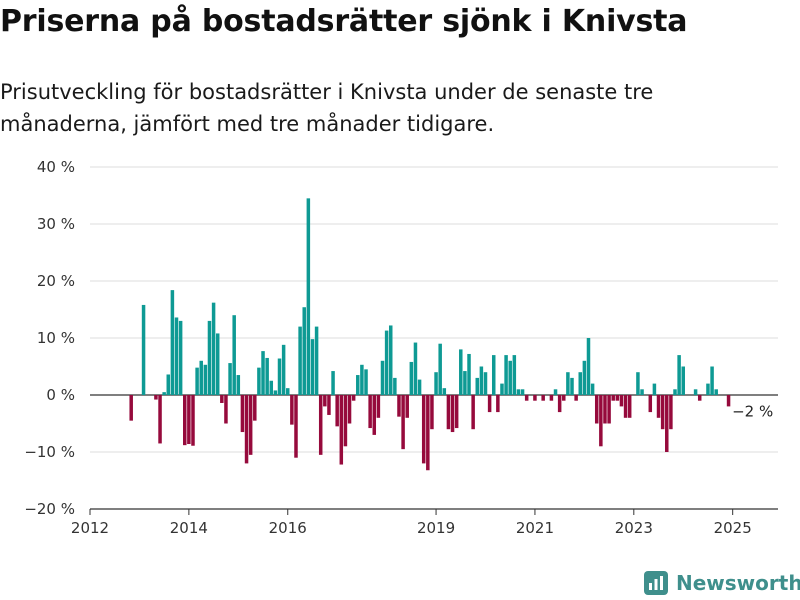 The height and width of the screenshot is (600, 800). I want to click on x-tick-label: 2019, so click(436, 528).